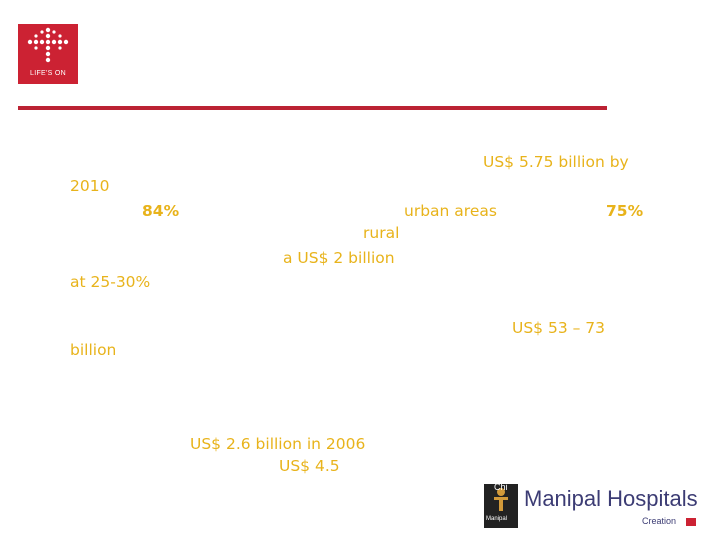 The image size is (720, 540). I want to click on text-line-2: 2010, so click(90, 186).